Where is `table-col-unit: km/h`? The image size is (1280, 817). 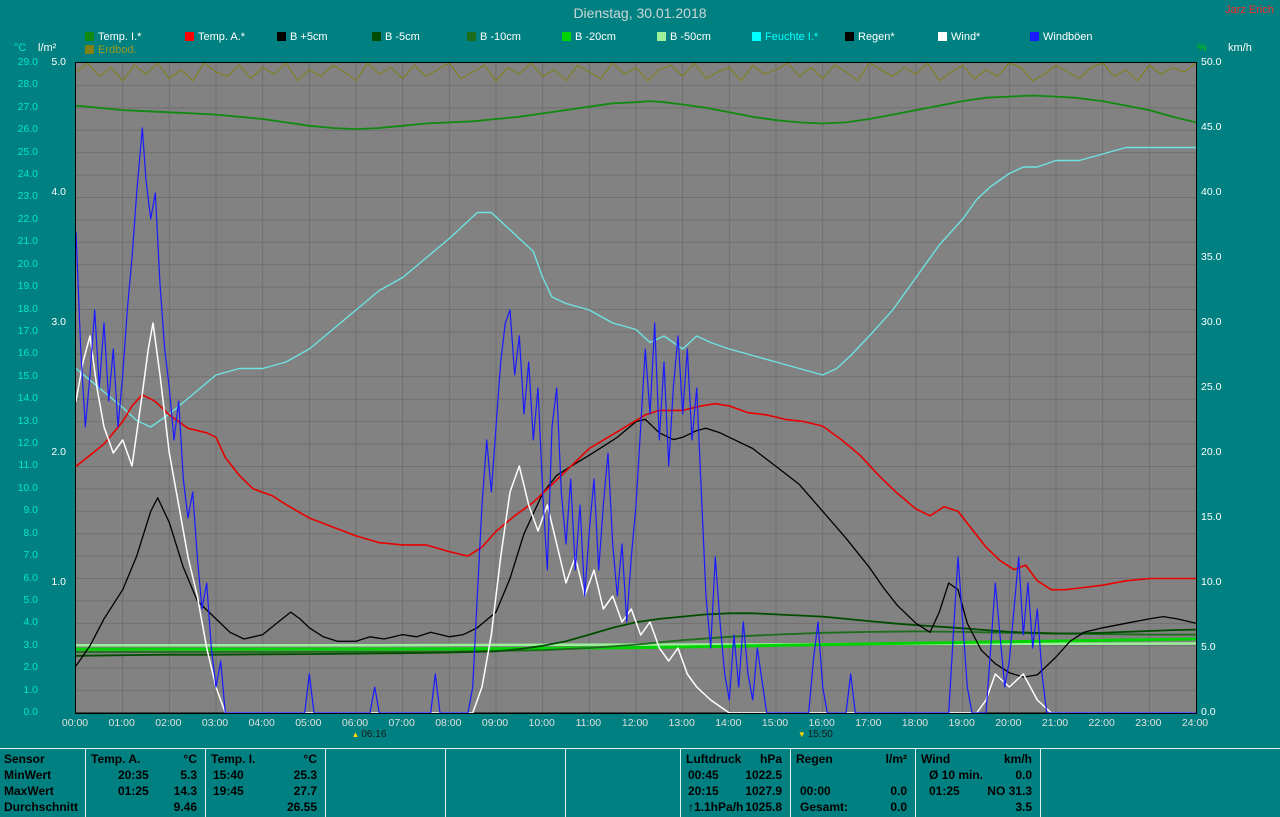
table-col-unit: km/h is located at coordinates (1017, 759).